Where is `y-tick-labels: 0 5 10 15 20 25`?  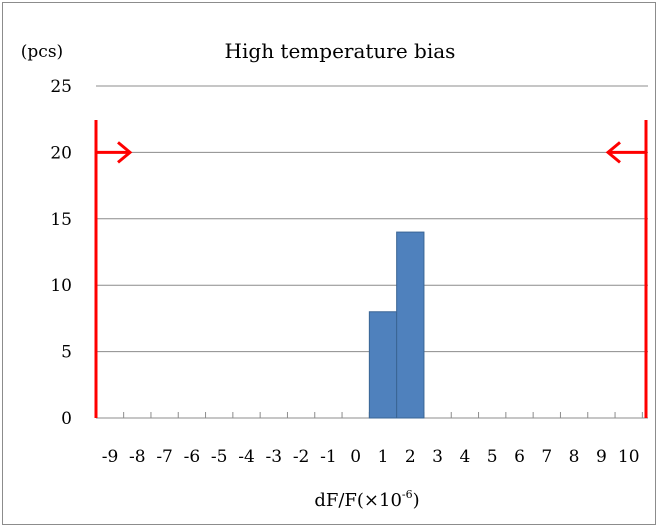 y-tick-labels: 0 5 10 15 20 25 is located at coordinates (61, 253).